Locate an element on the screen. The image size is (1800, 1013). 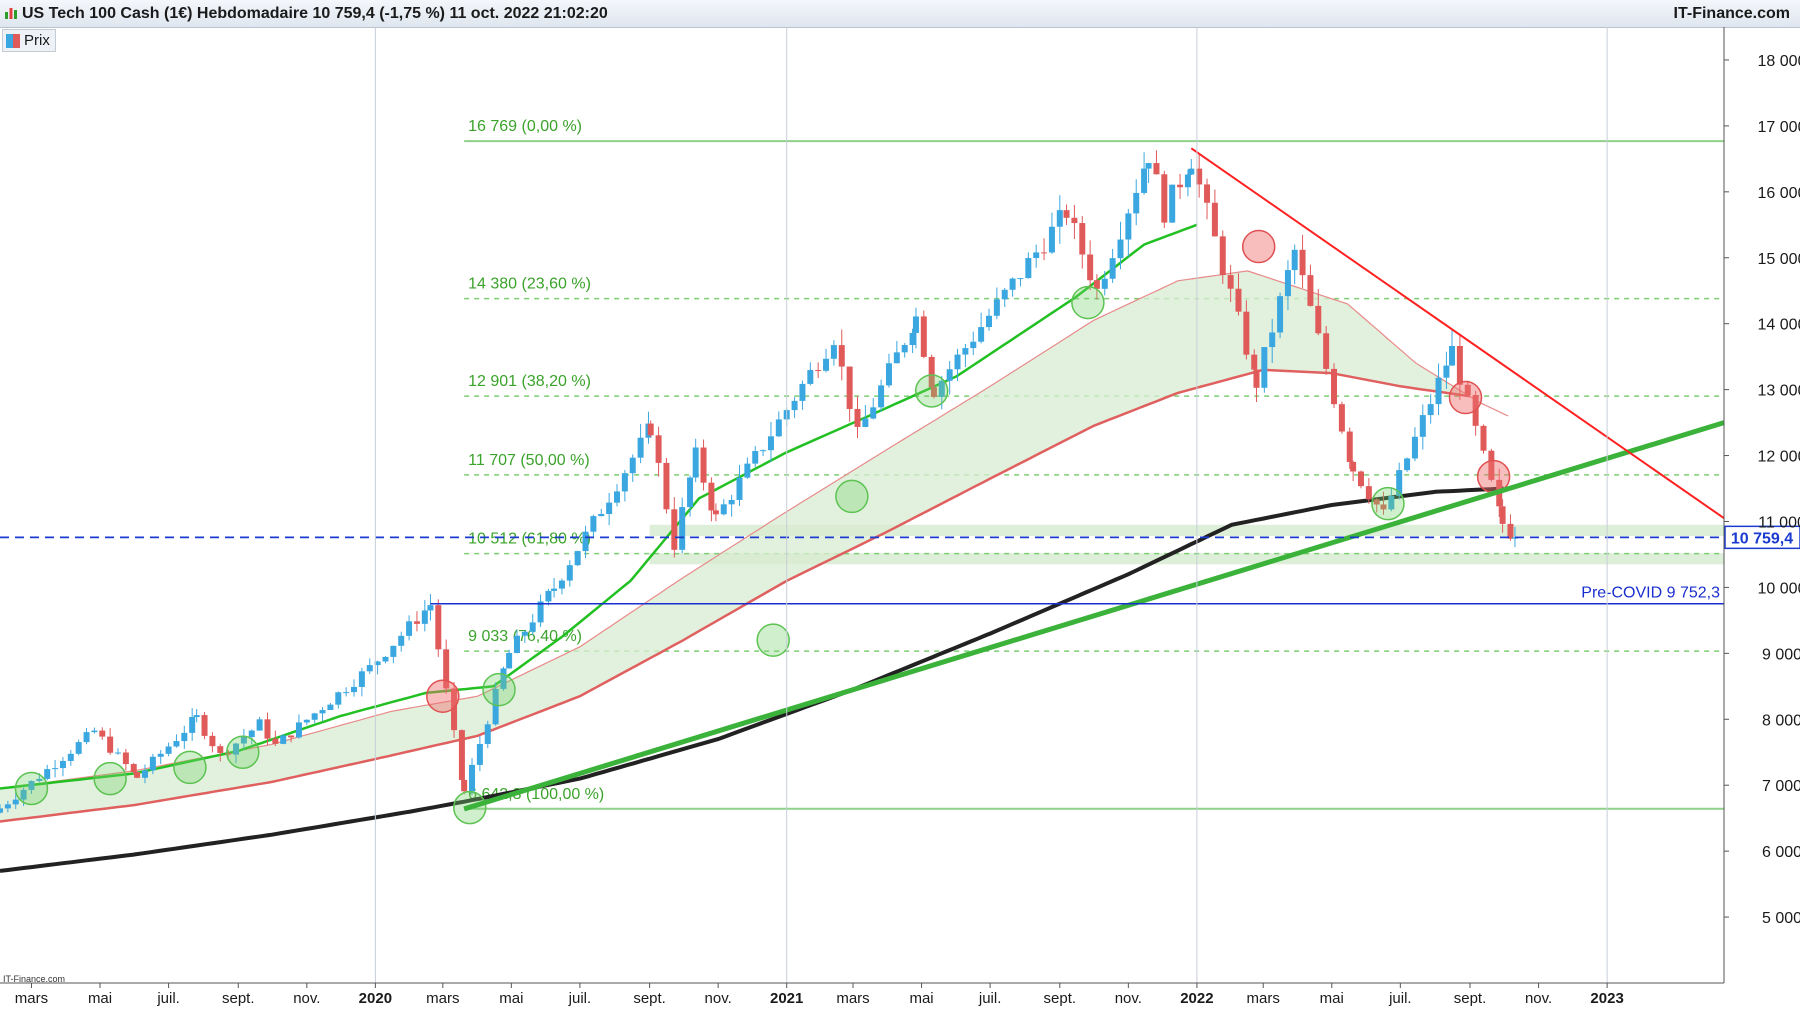
y-tick-label: 8 000 is located at coordinates (1781, 720).